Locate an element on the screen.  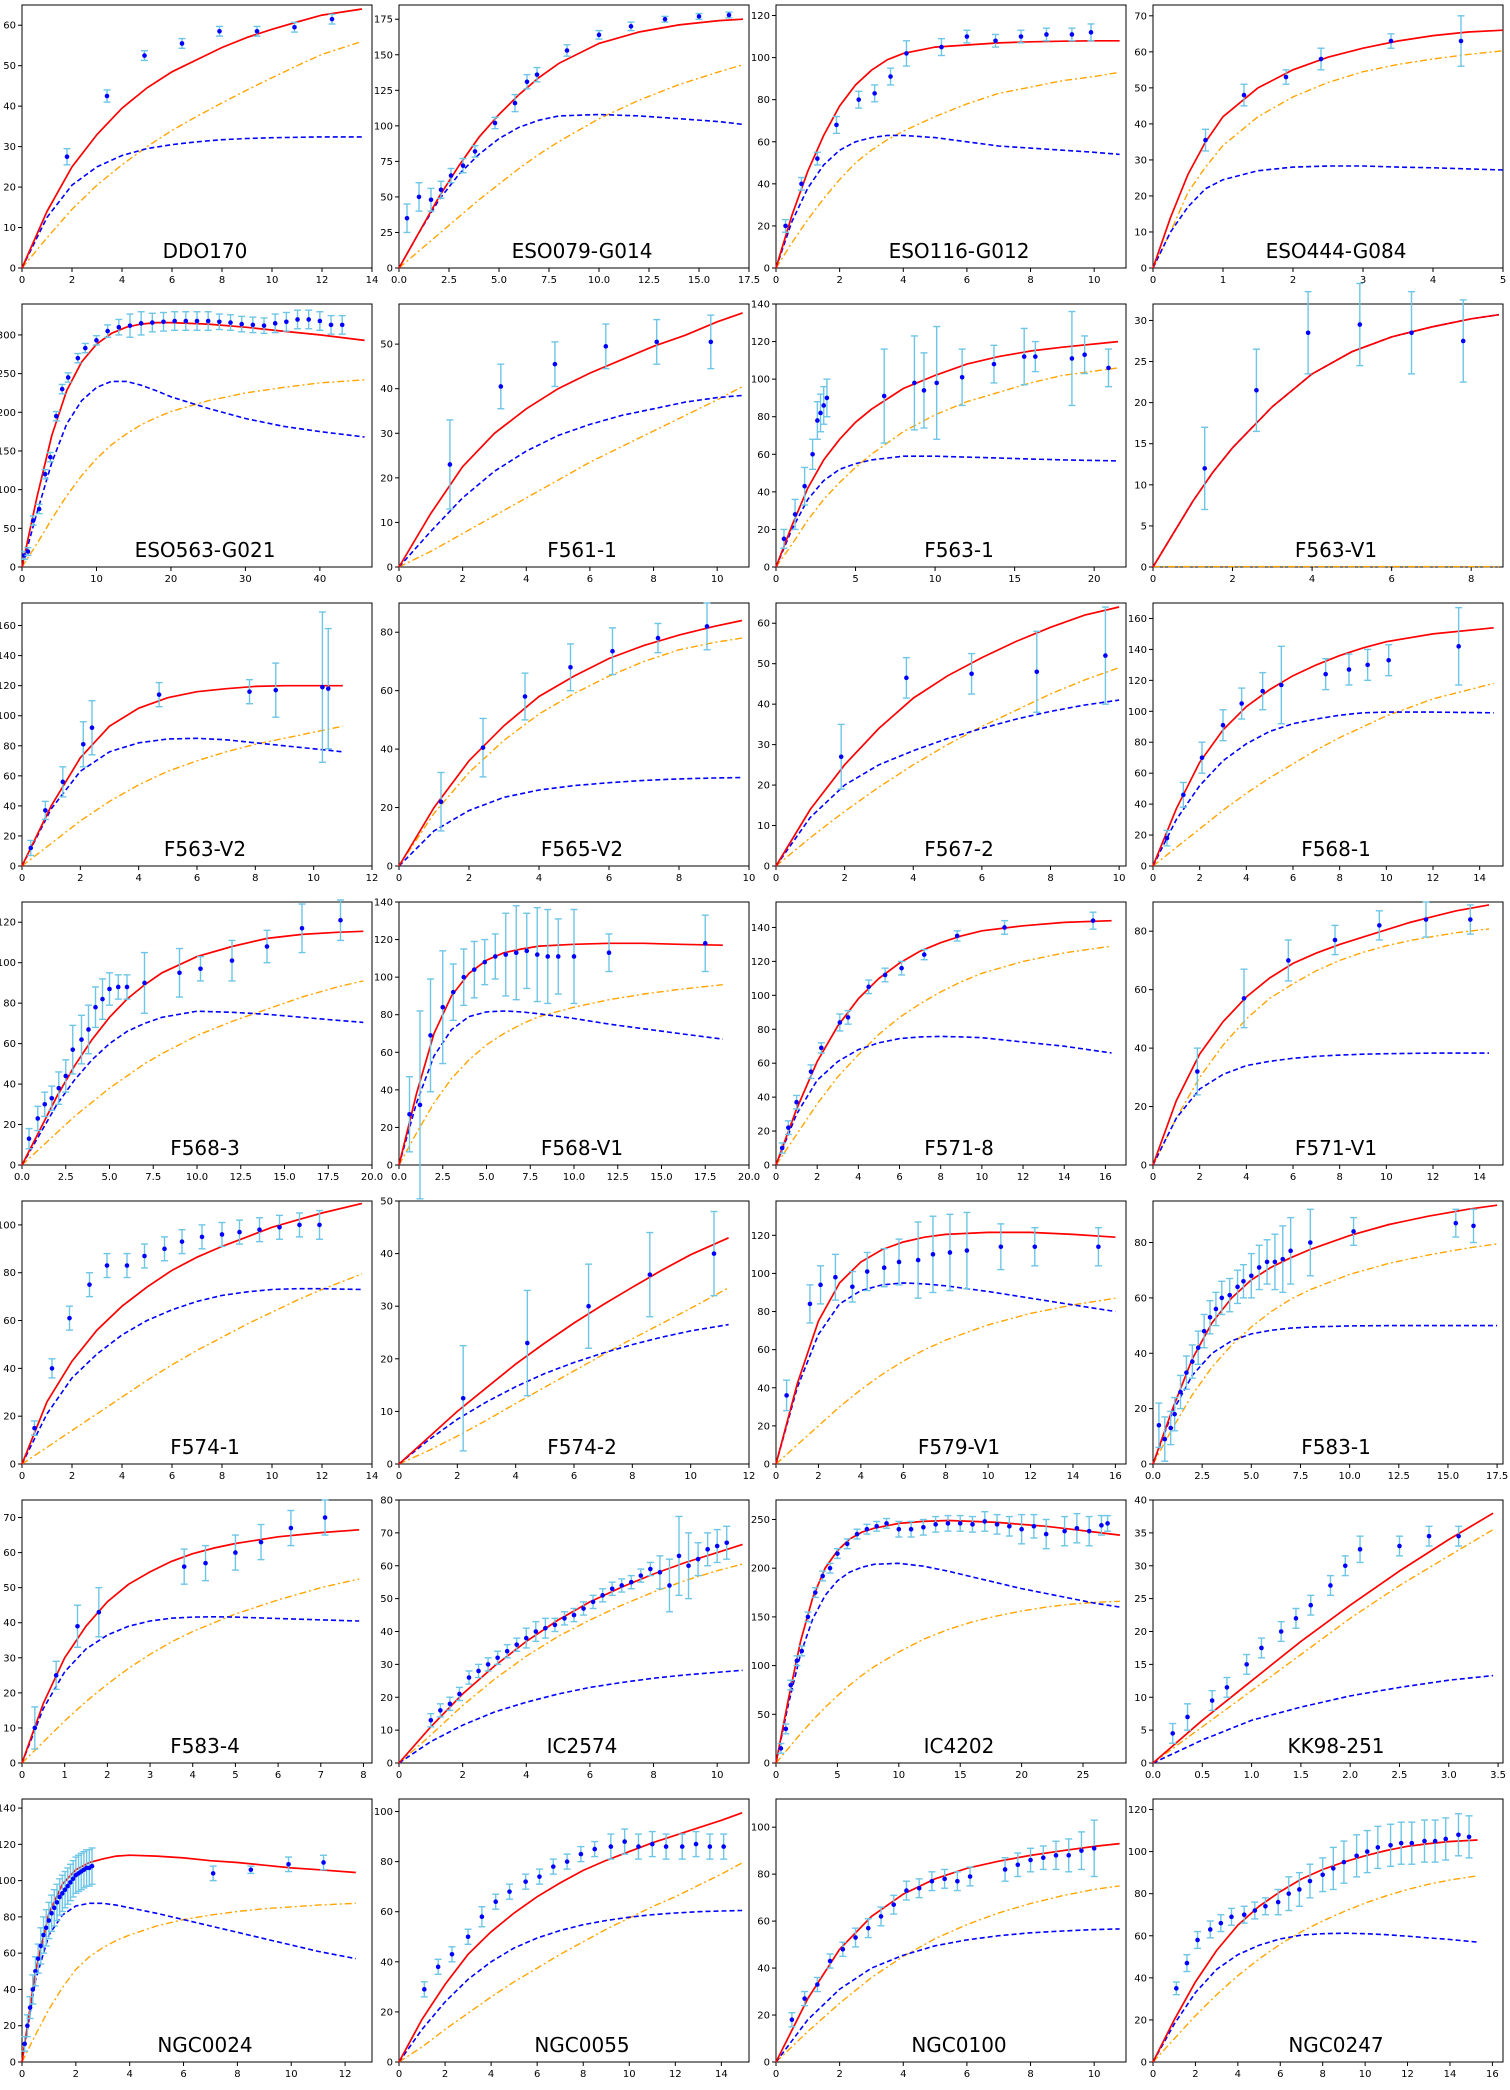
x-tick-label: 0.0 is located at coordinates (399, 280).